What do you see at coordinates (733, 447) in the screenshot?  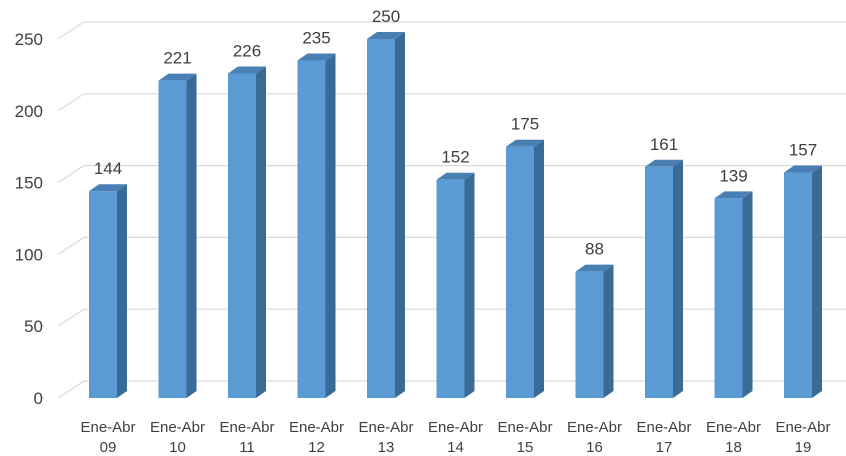 I see `category-label-line2: 18` at bounding box center [733, 447].